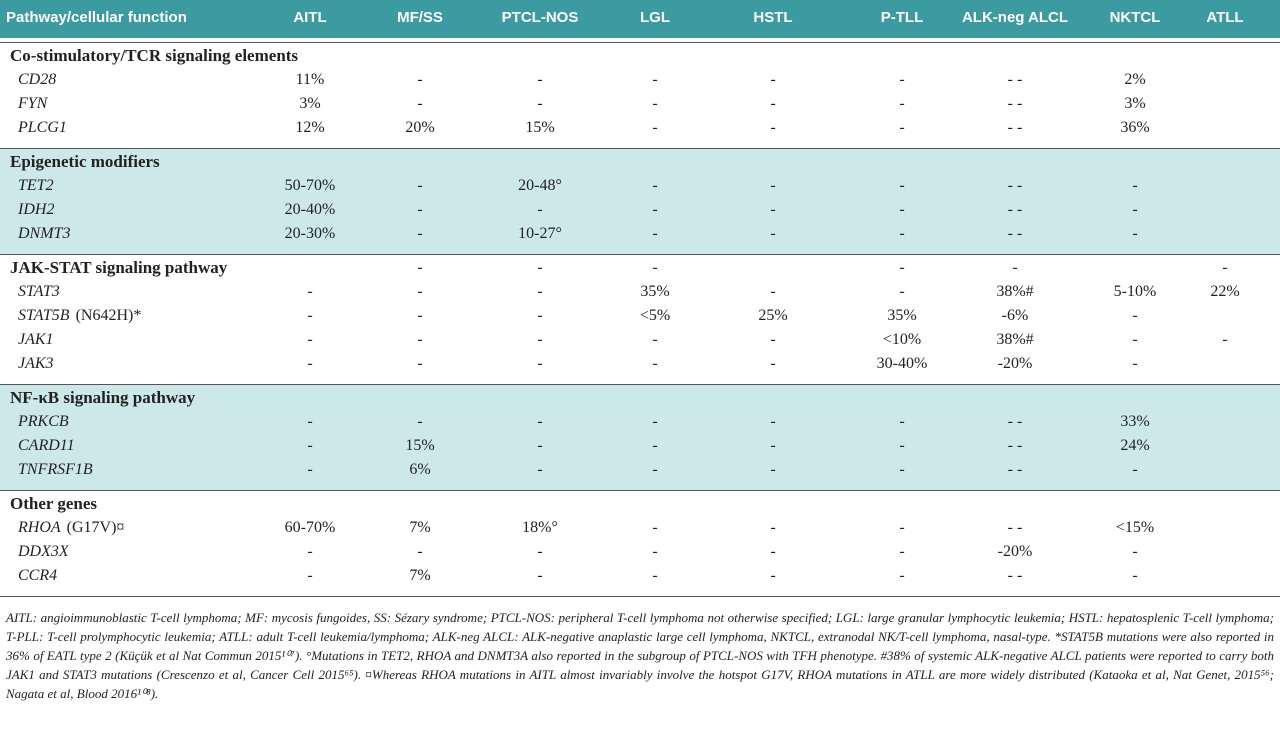 This screenshot has height=730, width=1280. What do you see at coordinates (310, 79) in the screenshot?
I see `cell: 11%` at bounding box center [310, 79].